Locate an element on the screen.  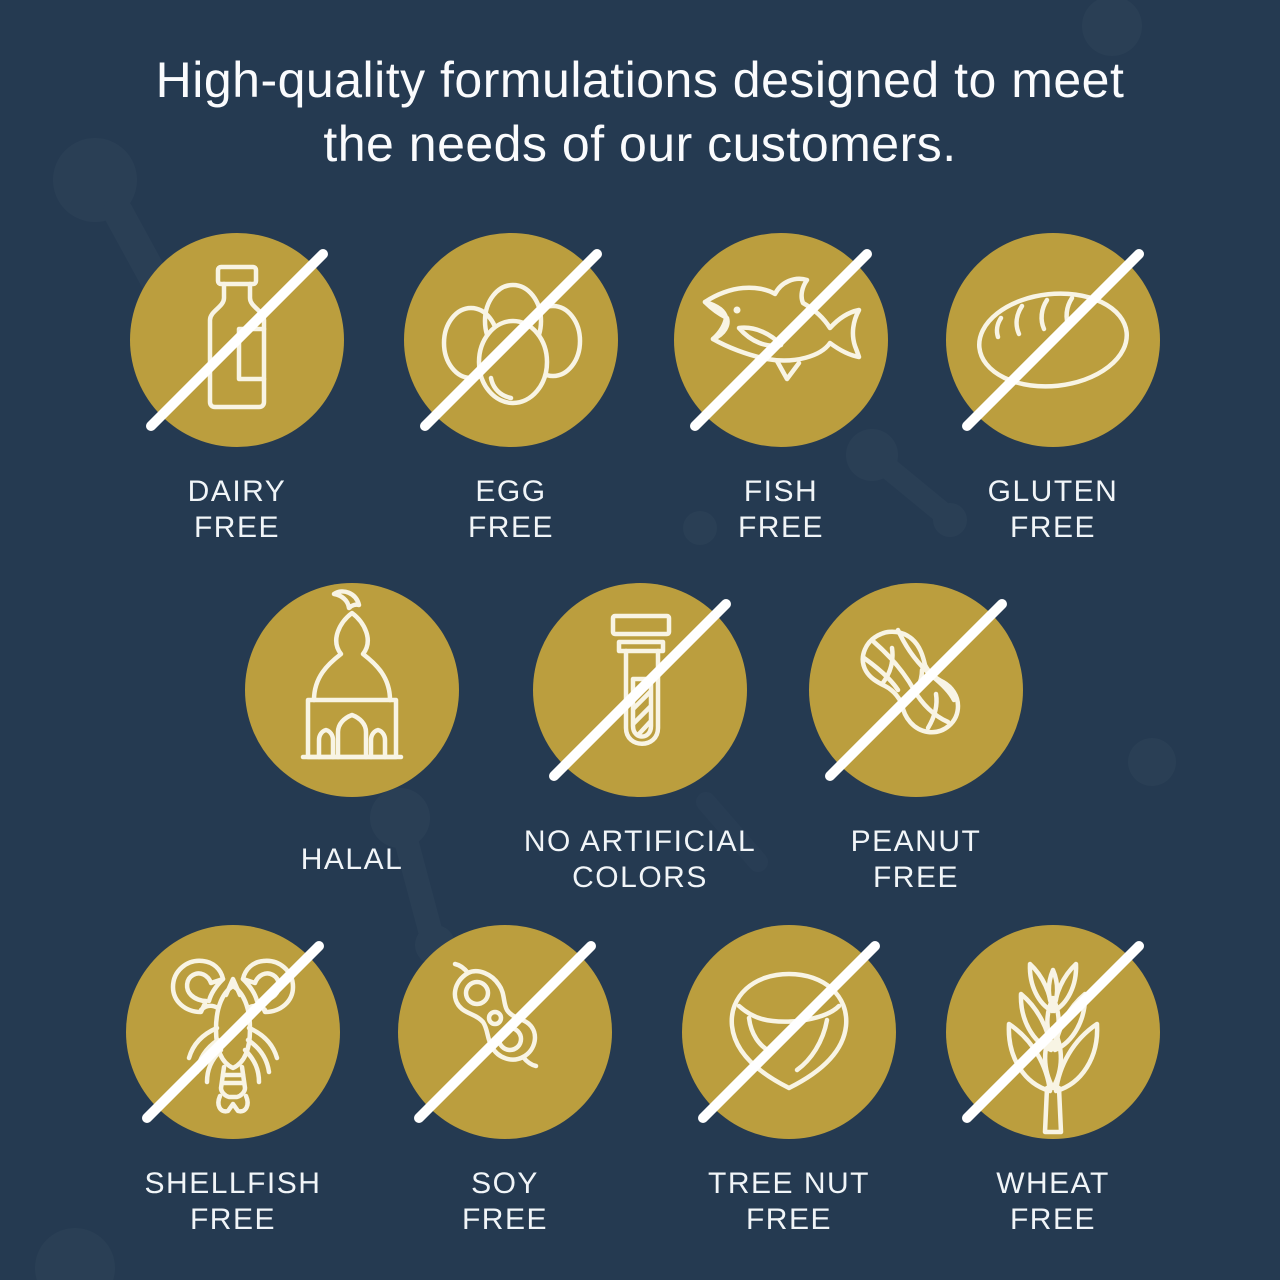
badge-soy-free: SOY FREE is located at coordinates (505, 1070).